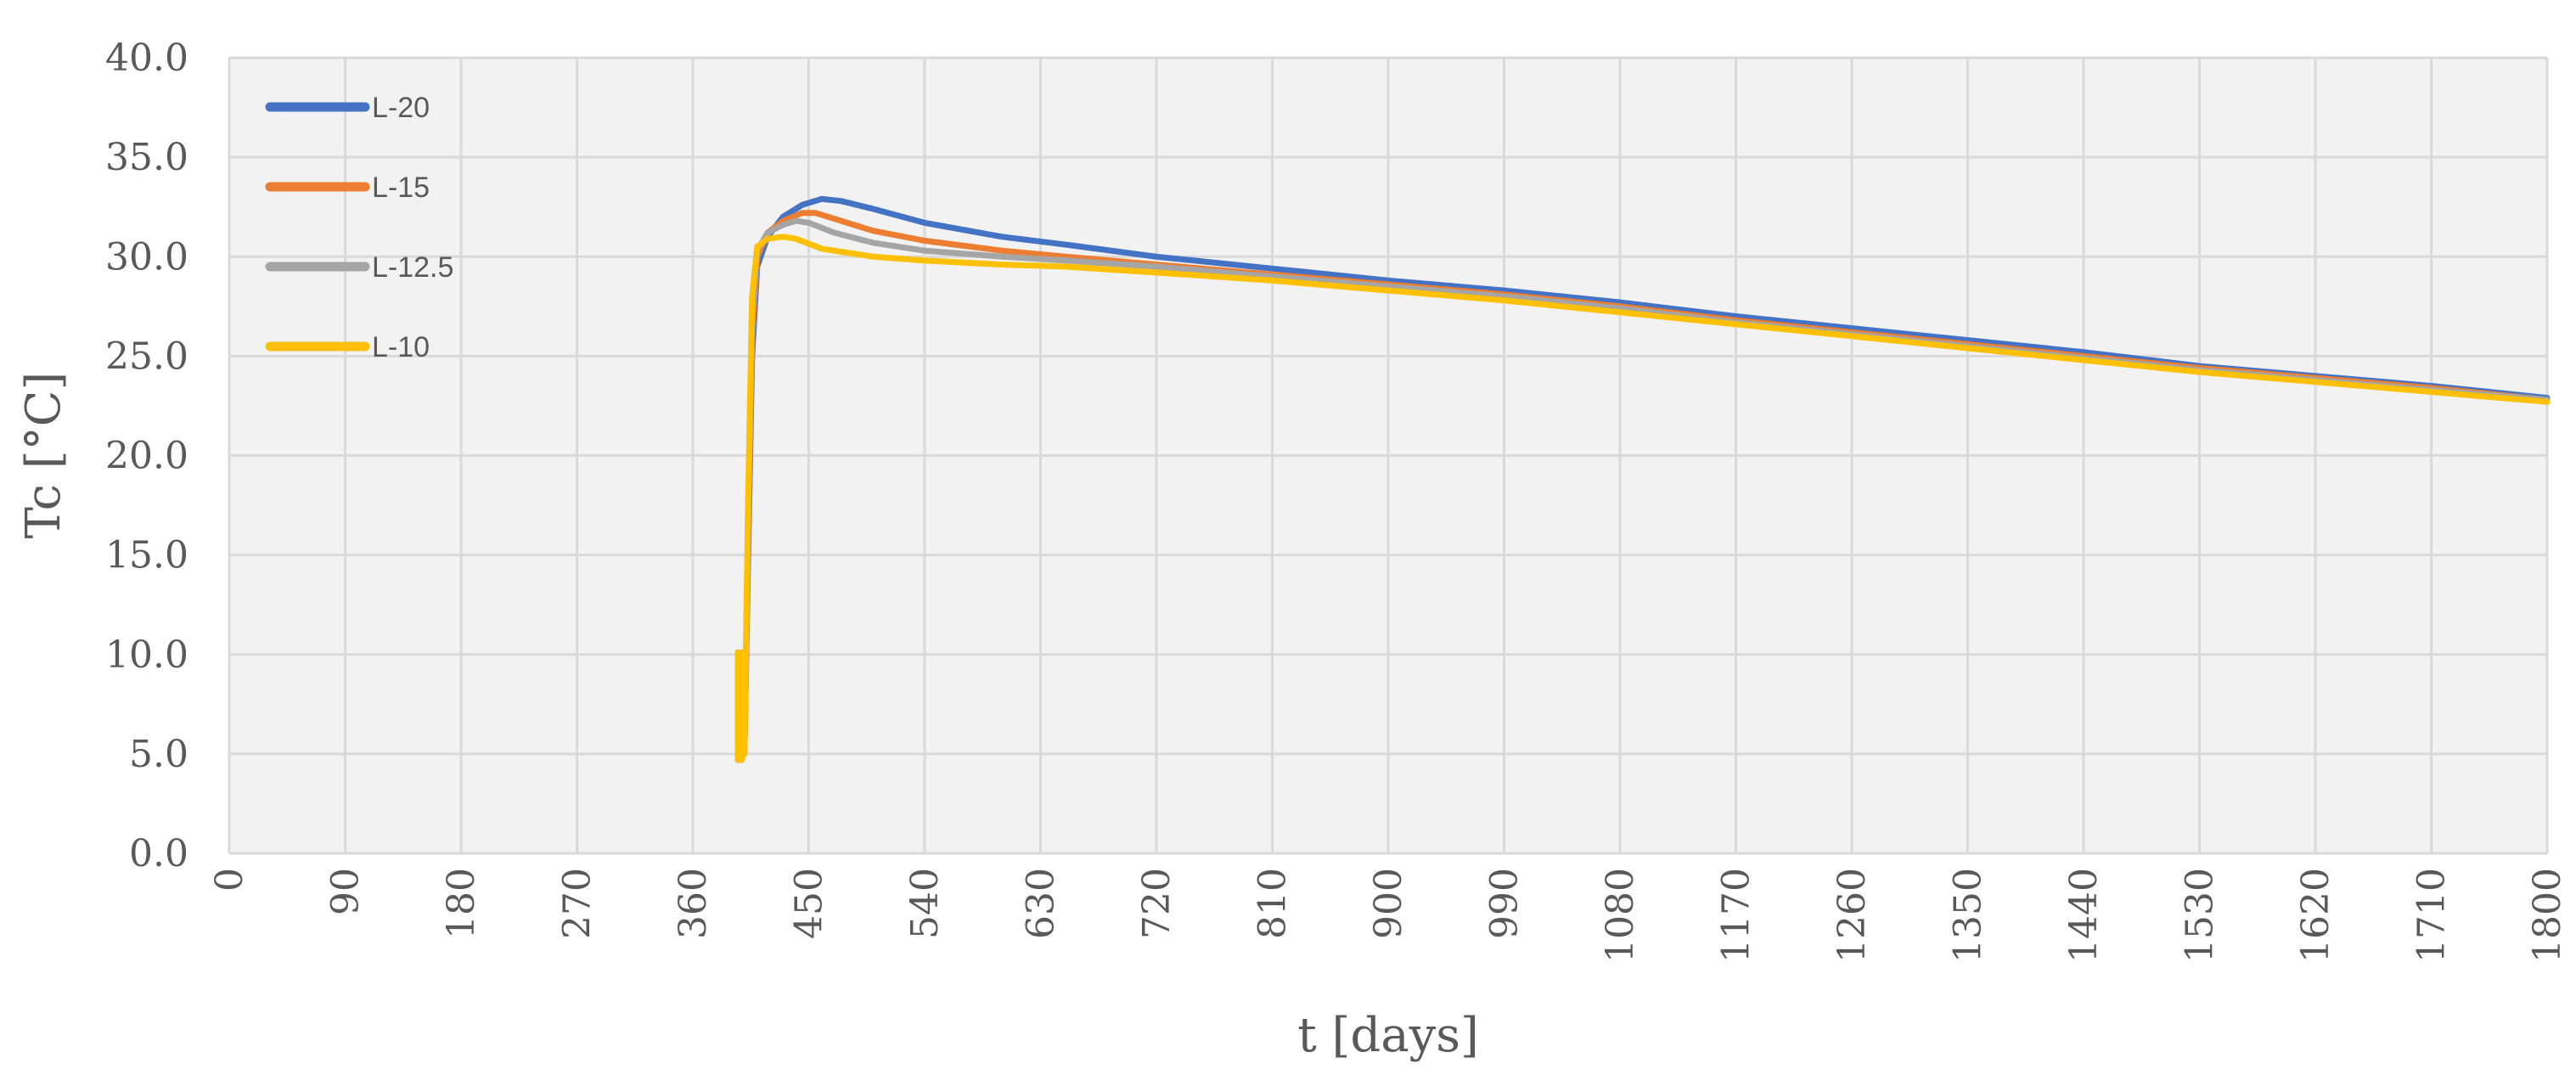  I want to click on x-tick-label-18: 1620, so click(2315, 916).